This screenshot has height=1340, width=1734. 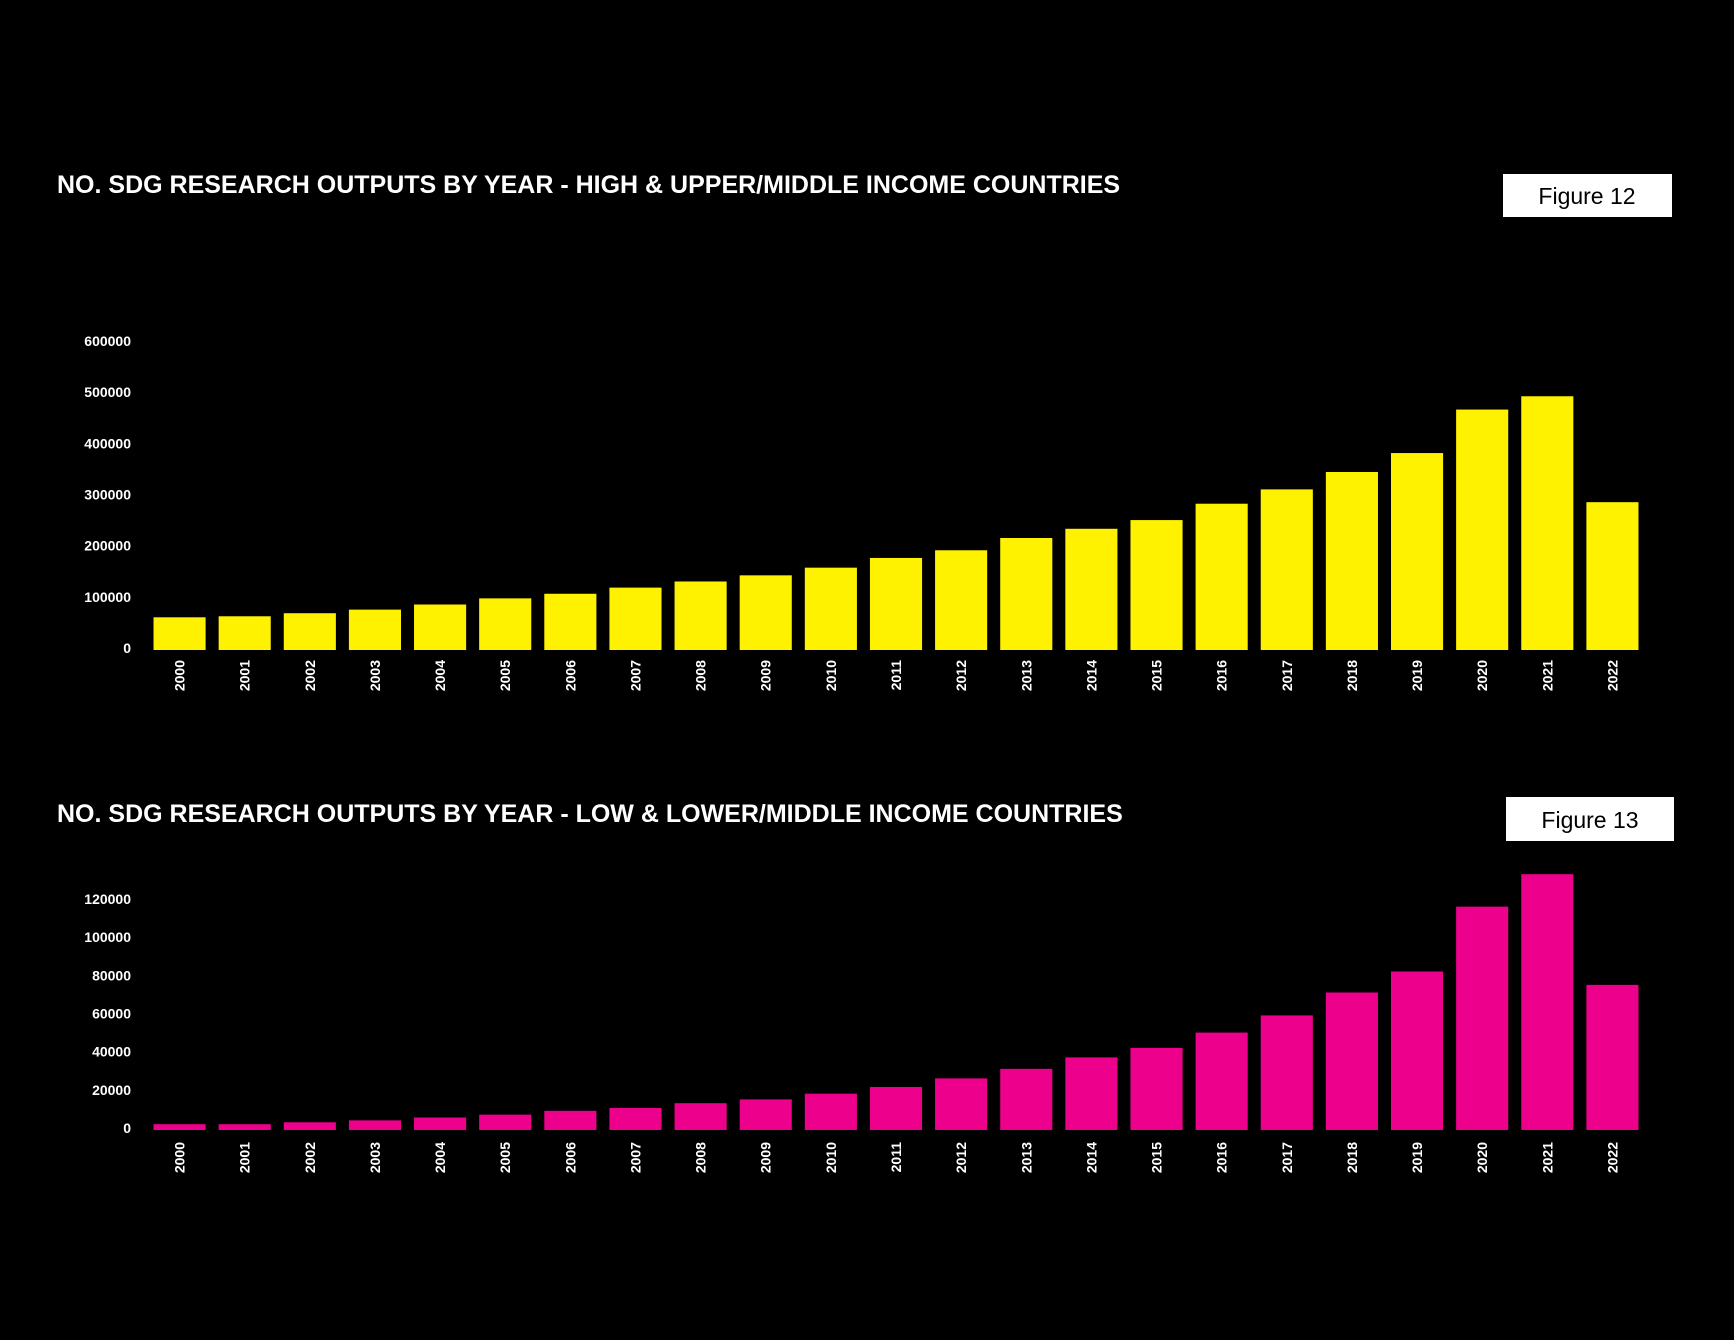 What do you see at coordinates (107, 443) in the screenshot?
I see `y-tick-label: 400000` at bounding box center [107, 443].